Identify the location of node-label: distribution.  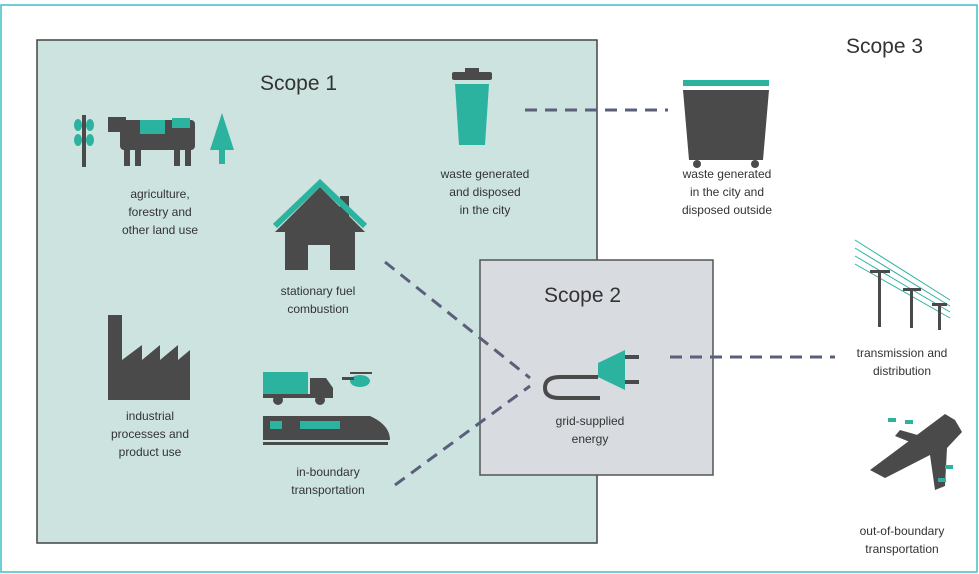
(902, 371).